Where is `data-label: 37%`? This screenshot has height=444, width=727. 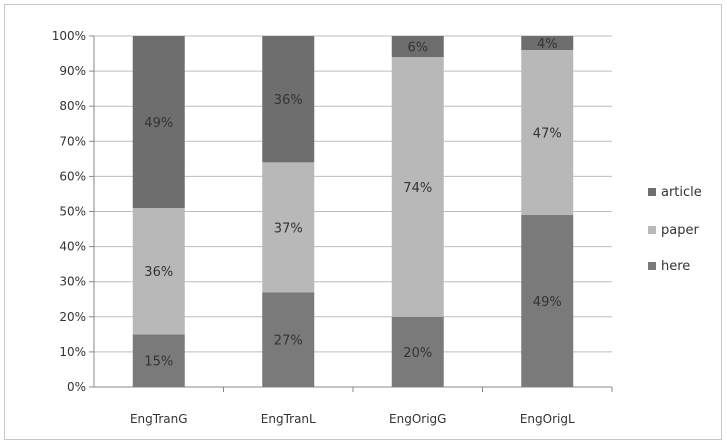 data-label: 37% is located at coordinates (288, 228).